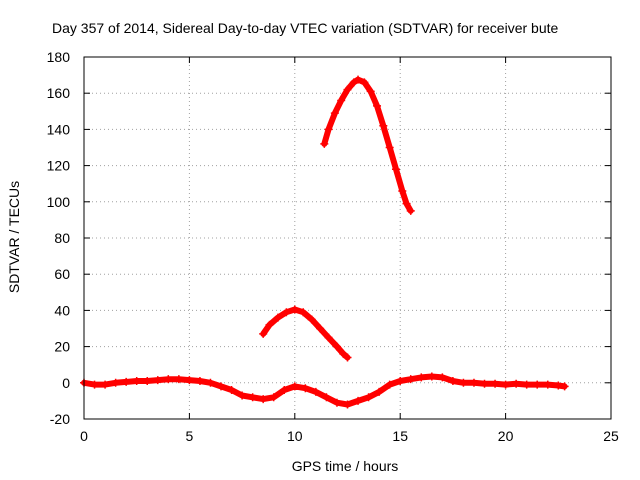 The image size is (640, 480). What do you see at coordinates (190, 436) in the screenshot?
I see `x-tick-label: 5` at bounding box center [190, 436].